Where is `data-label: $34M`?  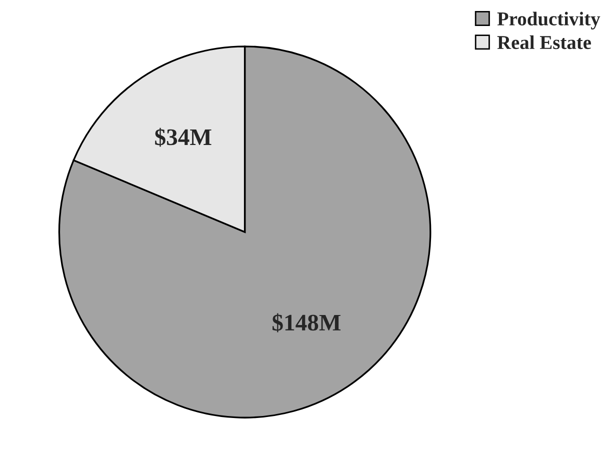 data-label: $34M is located at coordinates (183, 137).